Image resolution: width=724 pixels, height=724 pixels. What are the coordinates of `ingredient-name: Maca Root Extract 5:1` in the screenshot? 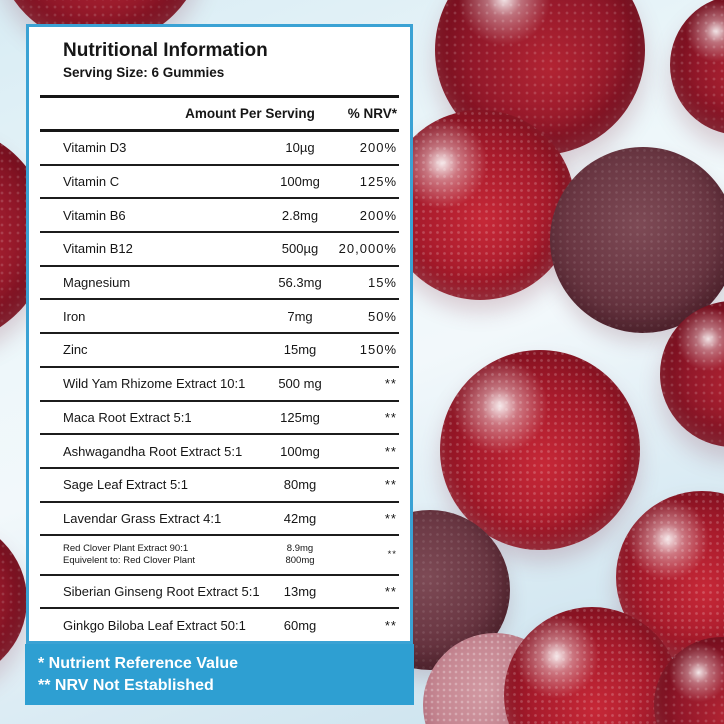 It's located at (164, 417).